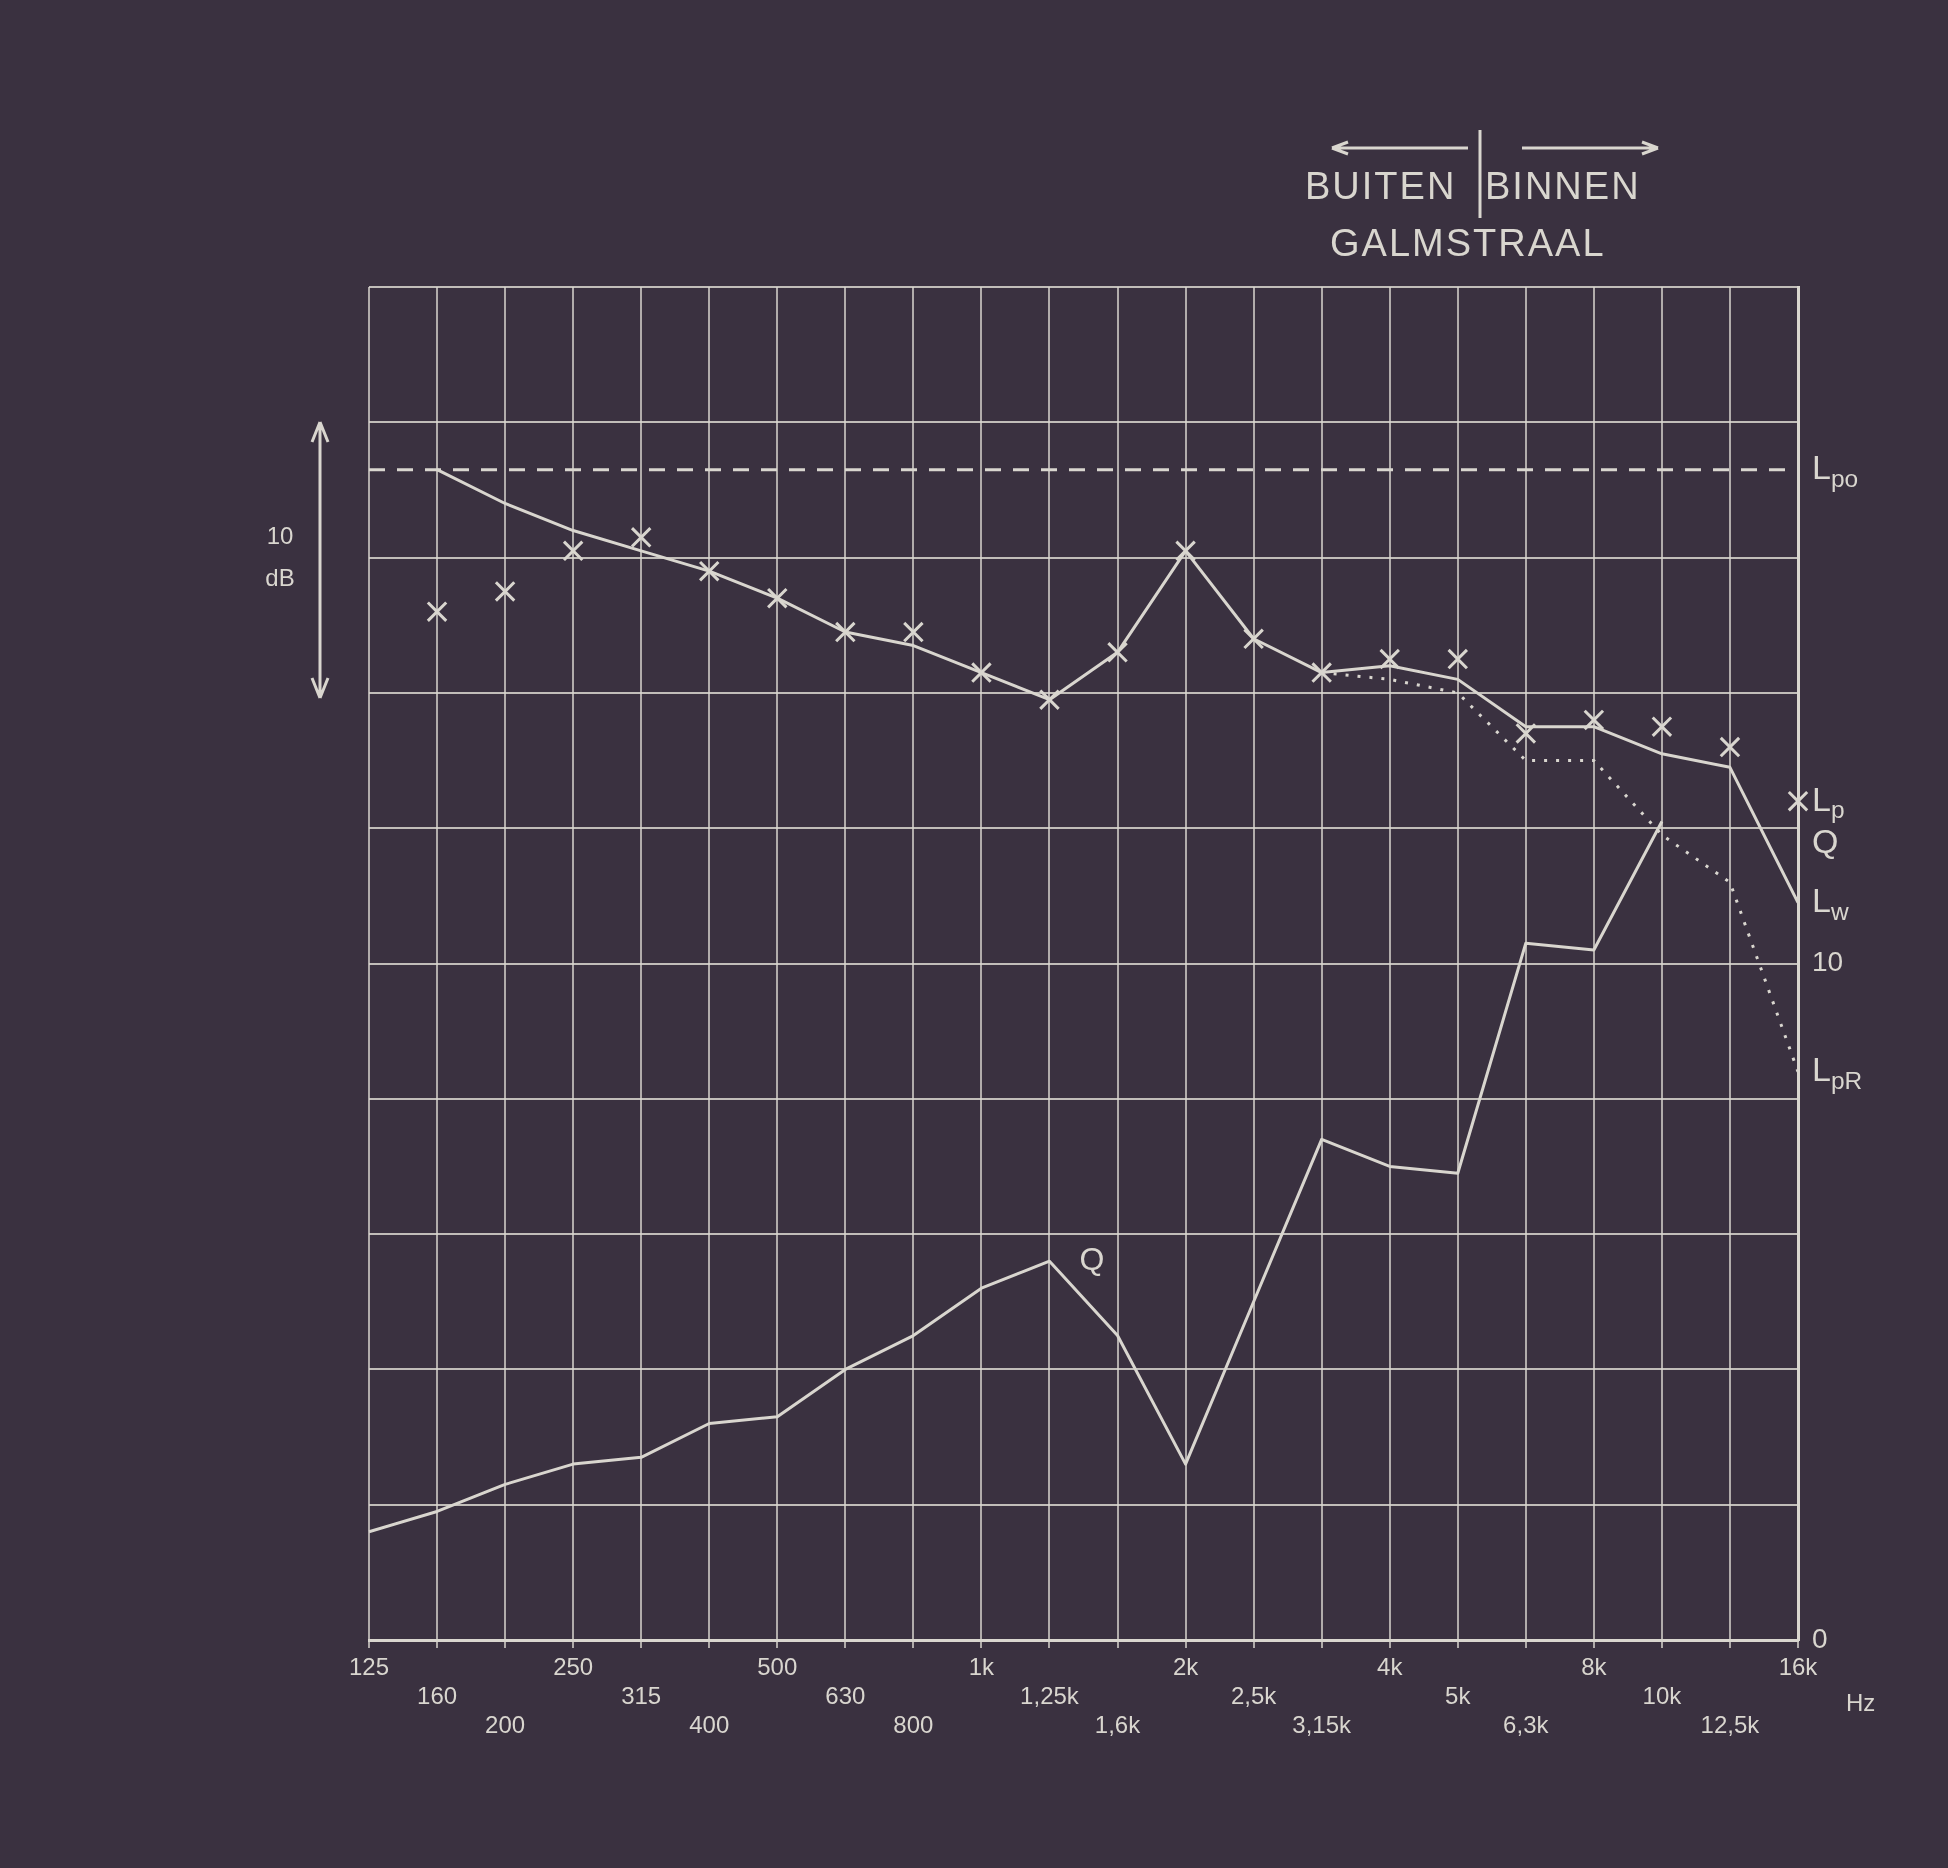  I want to click on x-tick-label: 5k, so click(1458, 1695).